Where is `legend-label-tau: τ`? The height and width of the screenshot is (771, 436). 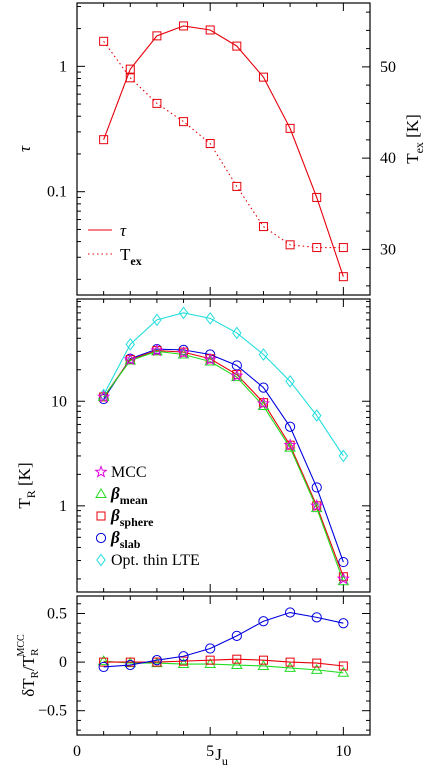 legend-label-tau: τ is located at coordinates (123, 230).